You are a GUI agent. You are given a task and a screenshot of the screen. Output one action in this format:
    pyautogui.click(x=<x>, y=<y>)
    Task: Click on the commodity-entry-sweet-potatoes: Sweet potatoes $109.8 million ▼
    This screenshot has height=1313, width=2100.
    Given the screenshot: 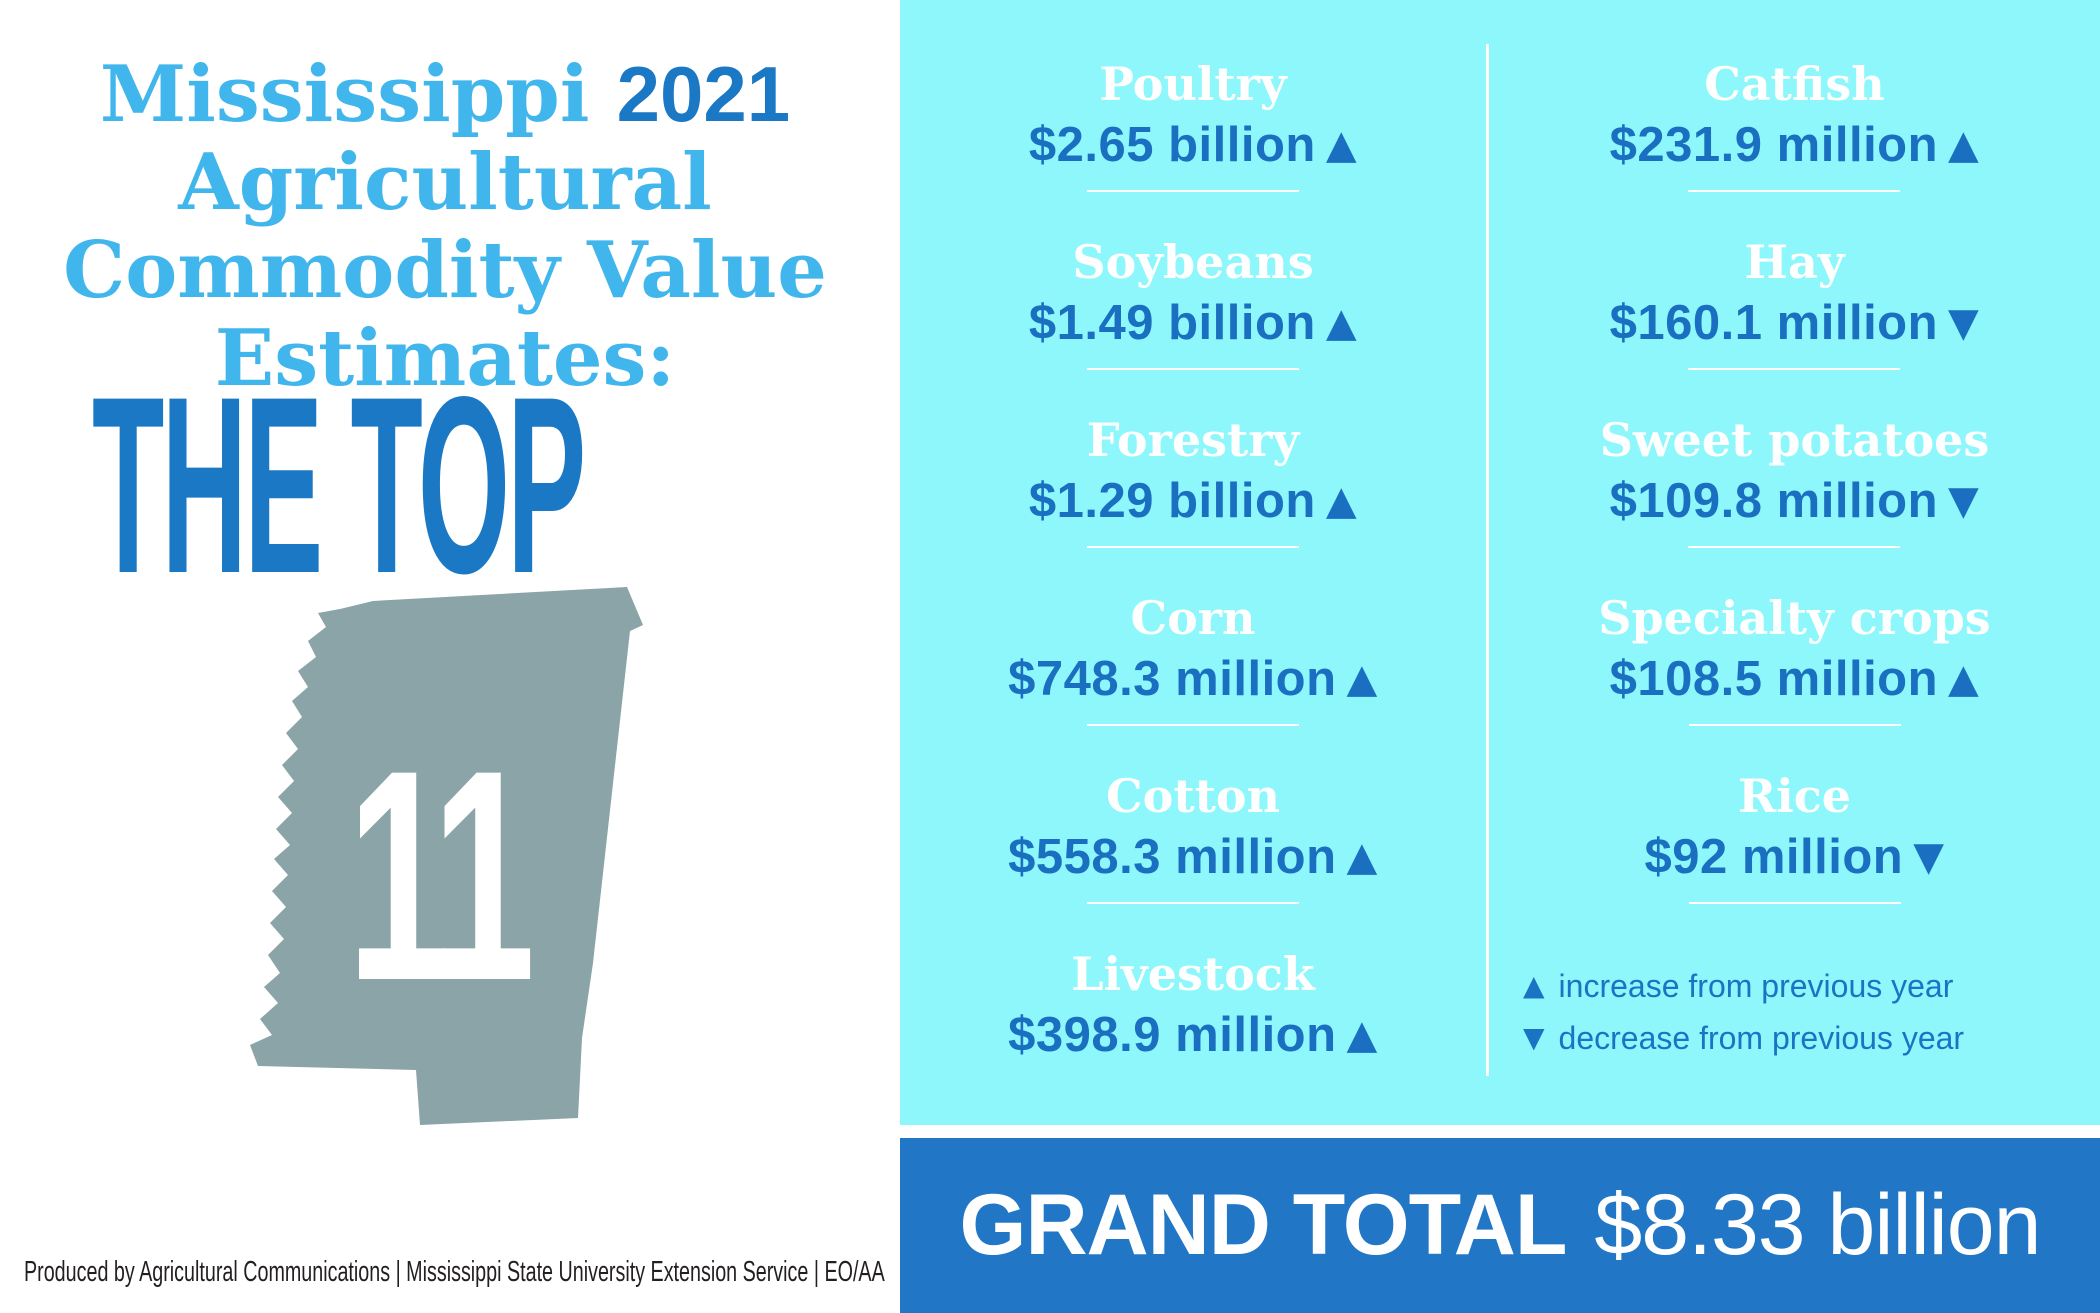 What is the action you would take?
    pyautogui.click(x=1794, y=479)
    